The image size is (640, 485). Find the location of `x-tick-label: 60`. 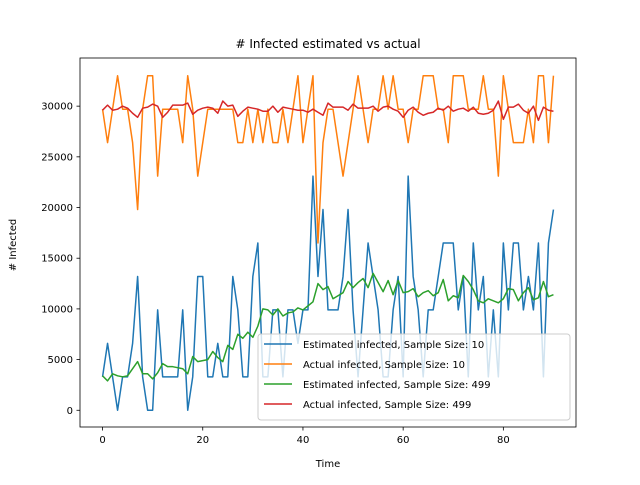

x-tick-label: 60 is located at coordinates (403, 440).